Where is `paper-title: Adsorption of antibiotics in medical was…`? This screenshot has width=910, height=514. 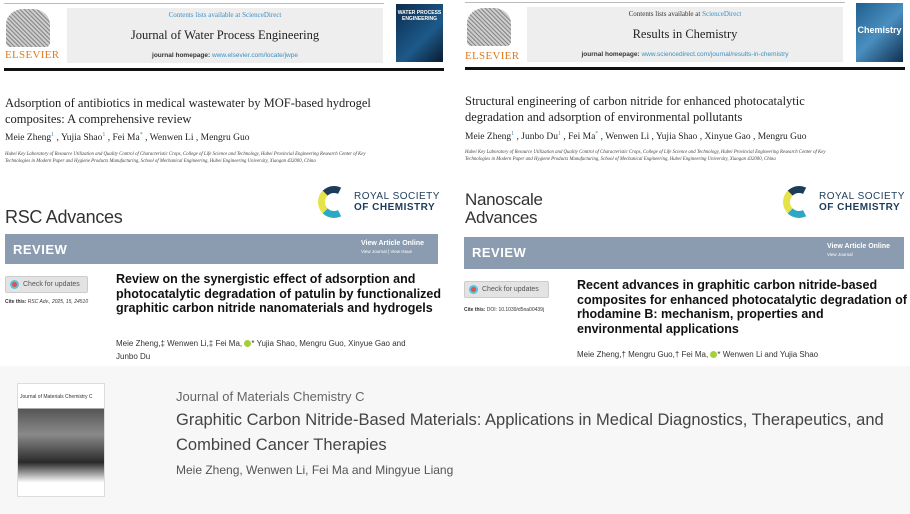 paper-title: Adsorption of antibiotics in medical was… is located at coordinates (188, 111).